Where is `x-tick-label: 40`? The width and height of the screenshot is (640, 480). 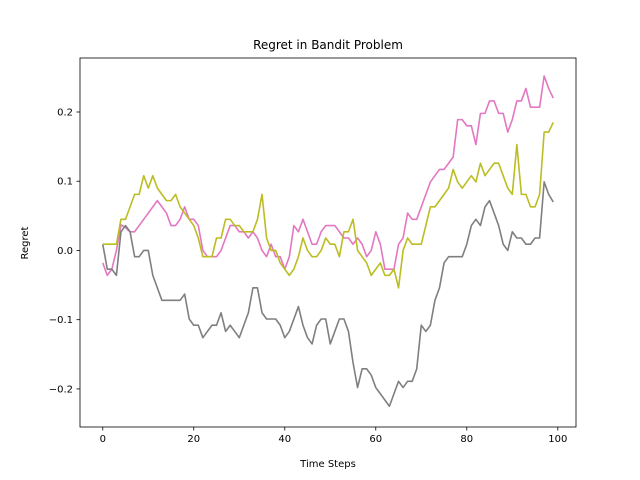
x-tick-label: 40 is located at coordinates (284, 439).